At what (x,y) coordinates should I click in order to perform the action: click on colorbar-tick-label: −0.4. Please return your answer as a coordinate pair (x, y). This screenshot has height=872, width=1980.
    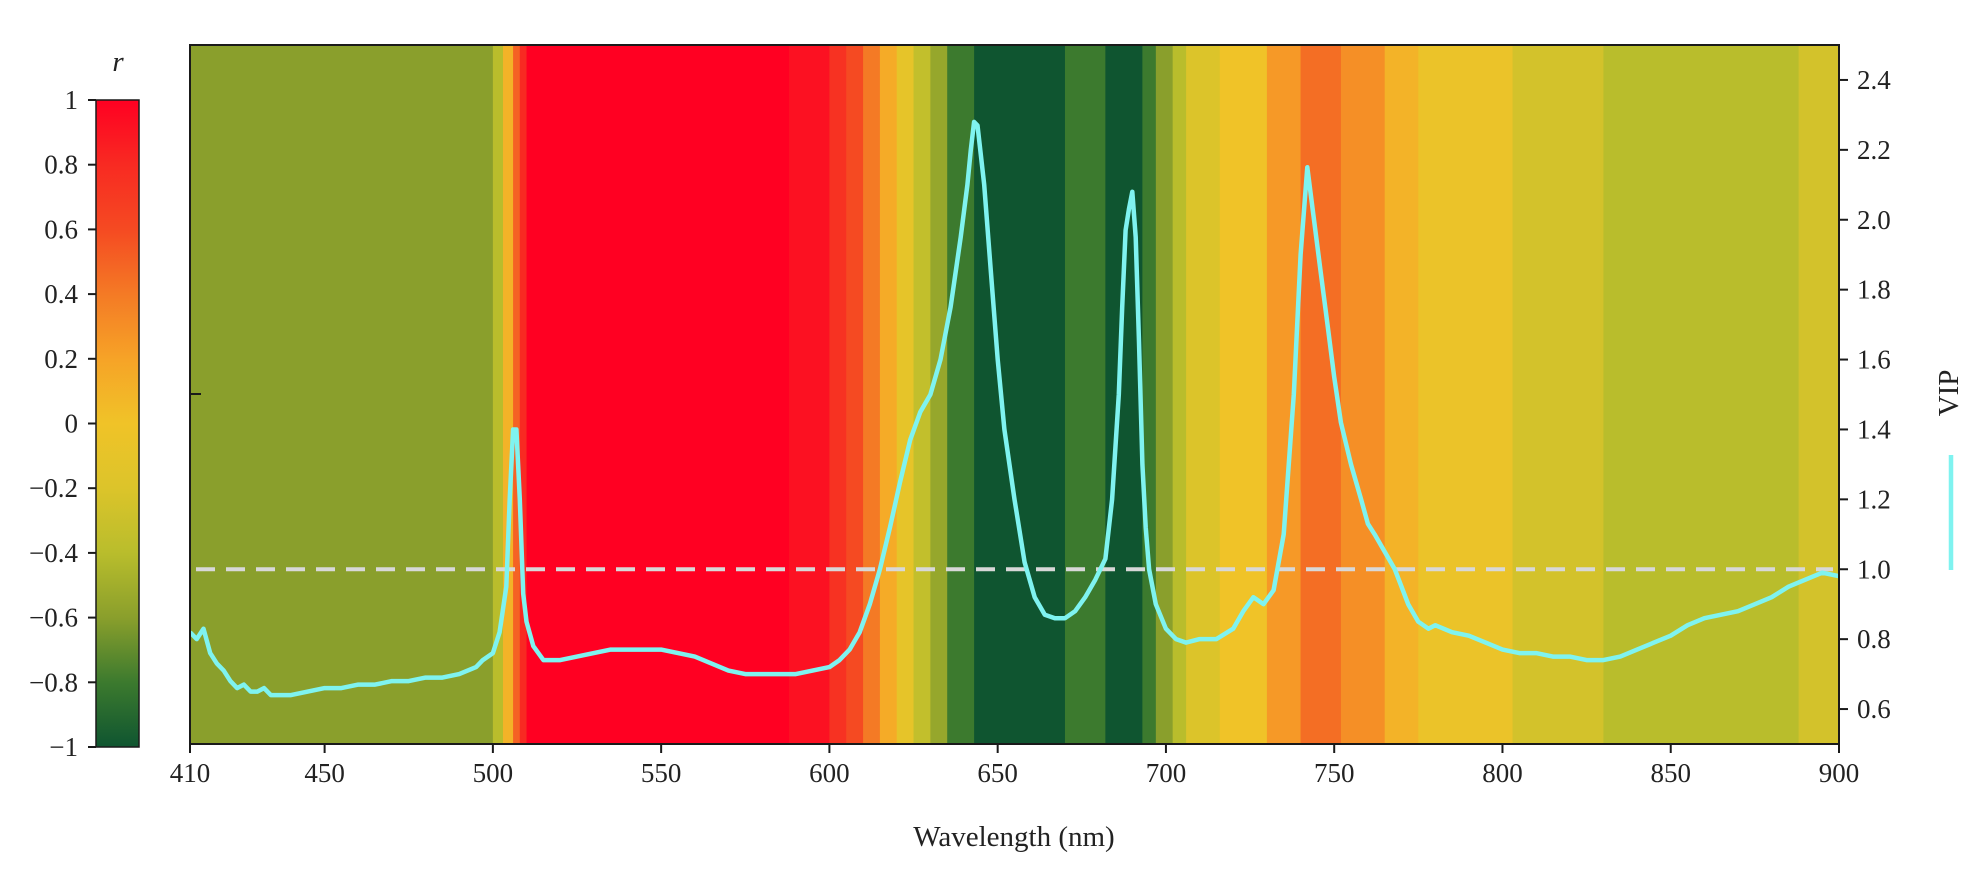
    Looking at the image, I should click on (53, 553).